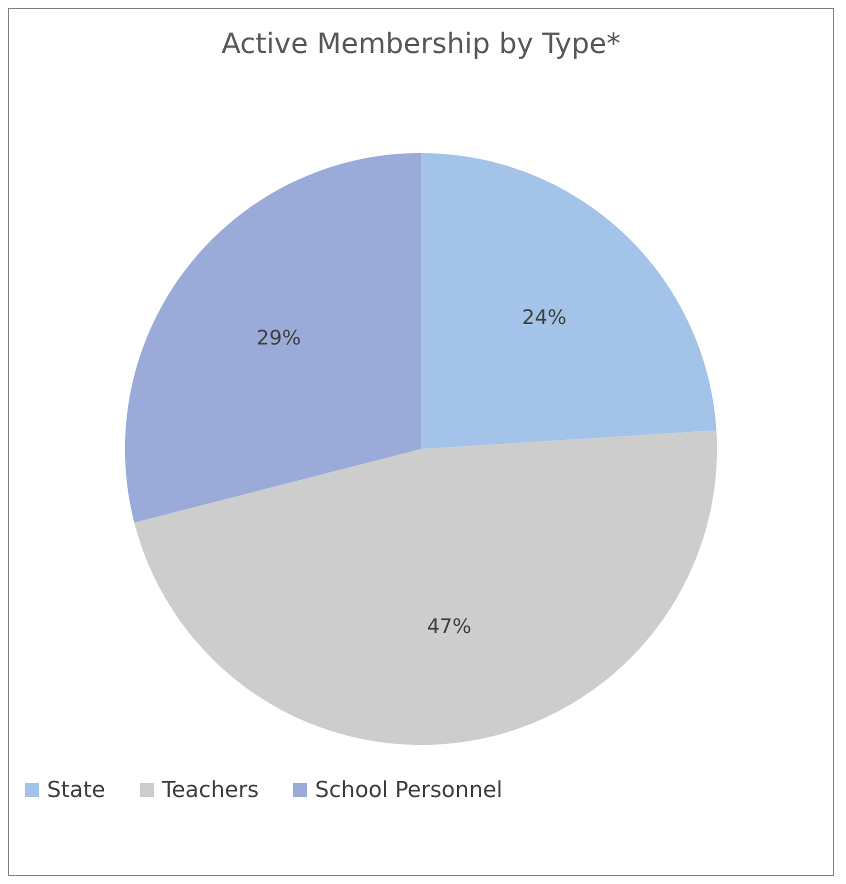 The height and width of the screenshot is (884, 846). I want to click on chart-title: Active Membership by Type*, so click(421, 43).